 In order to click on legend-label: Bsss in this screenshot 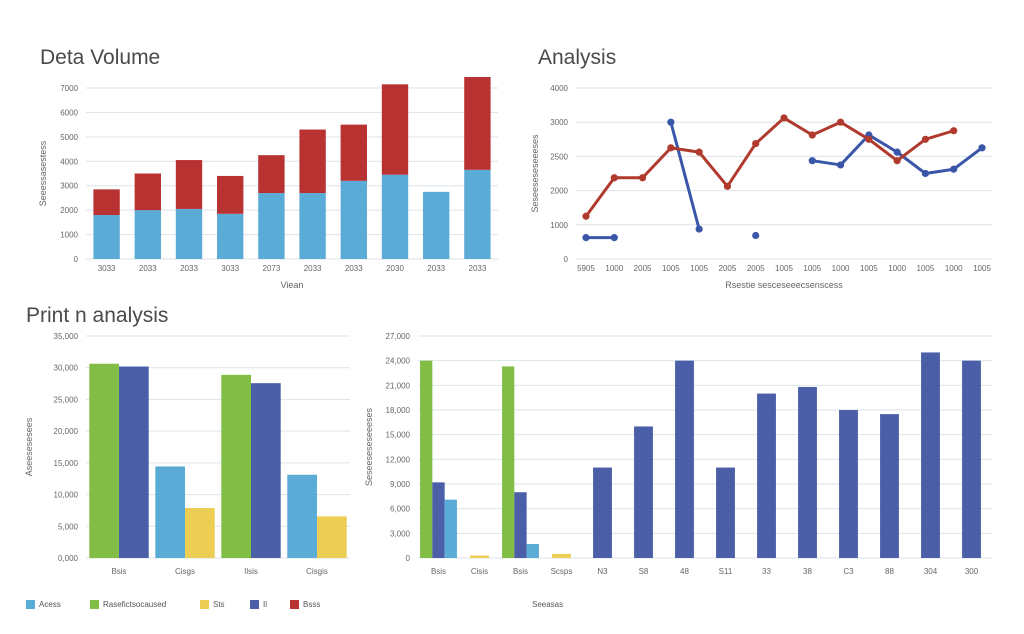, I will do `click(312, 604)`.